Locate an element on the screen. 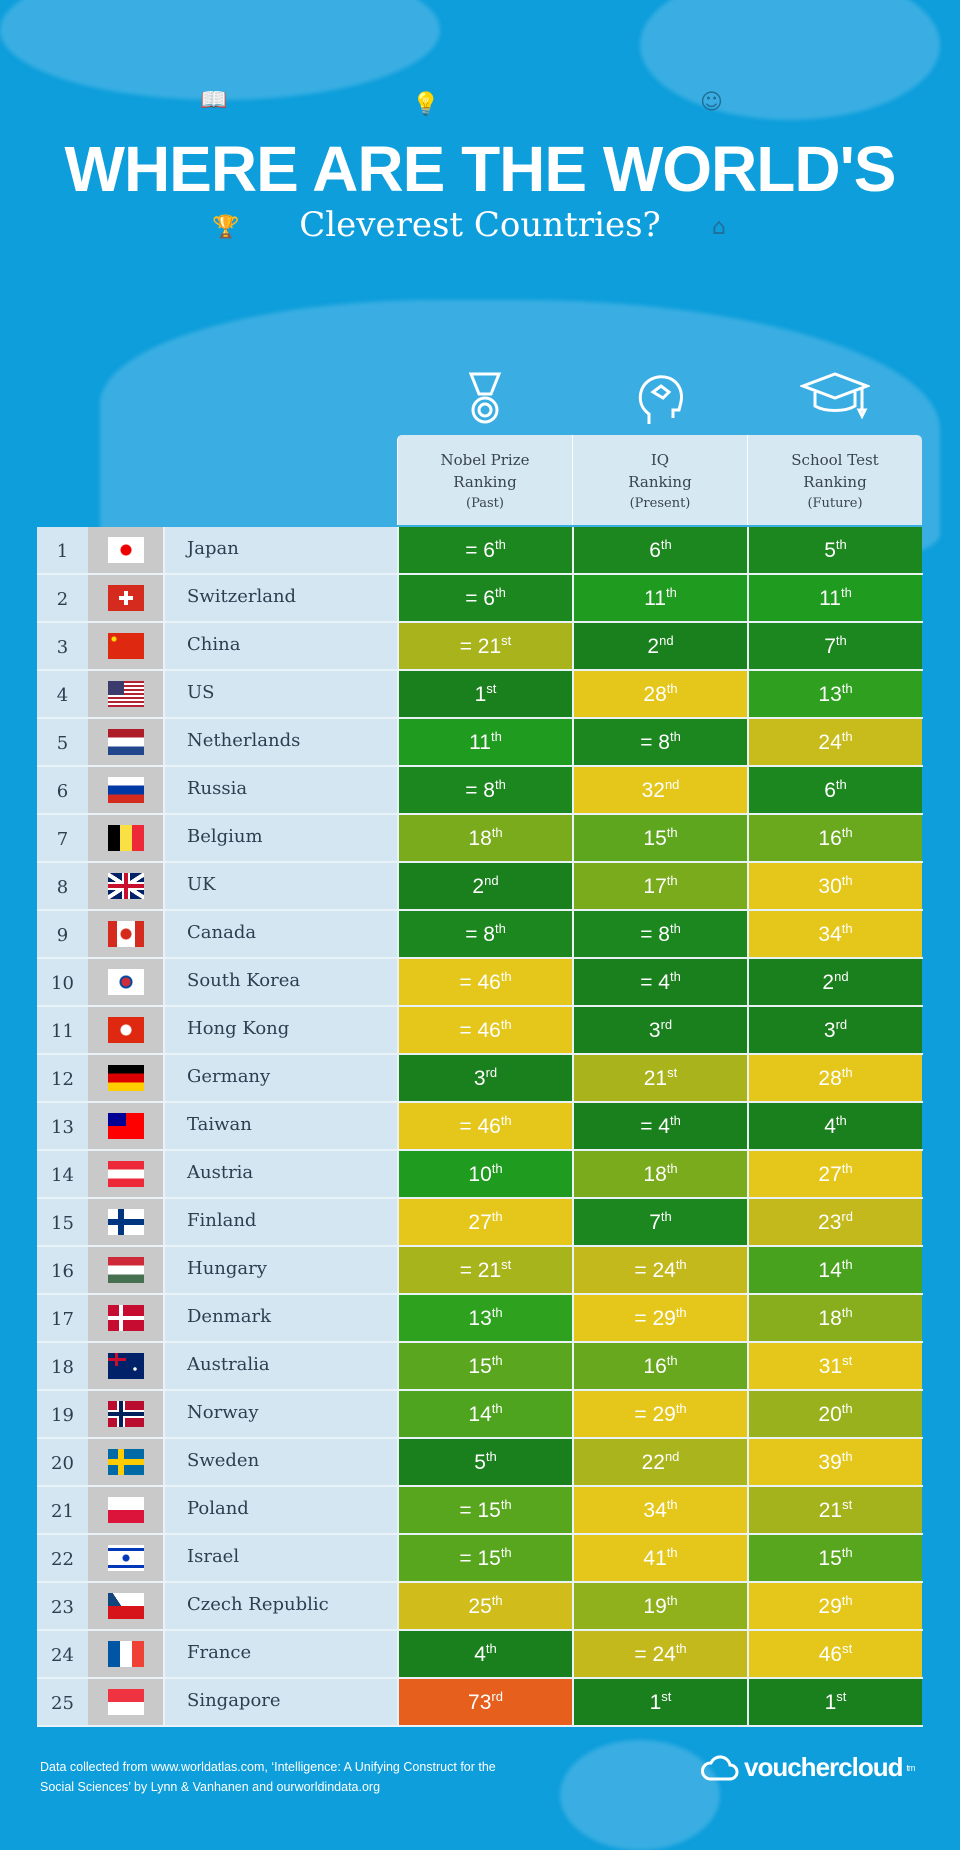 This screenshot has height=1850, width=960. rank-value: 15 is located at coordinates (655, 838).